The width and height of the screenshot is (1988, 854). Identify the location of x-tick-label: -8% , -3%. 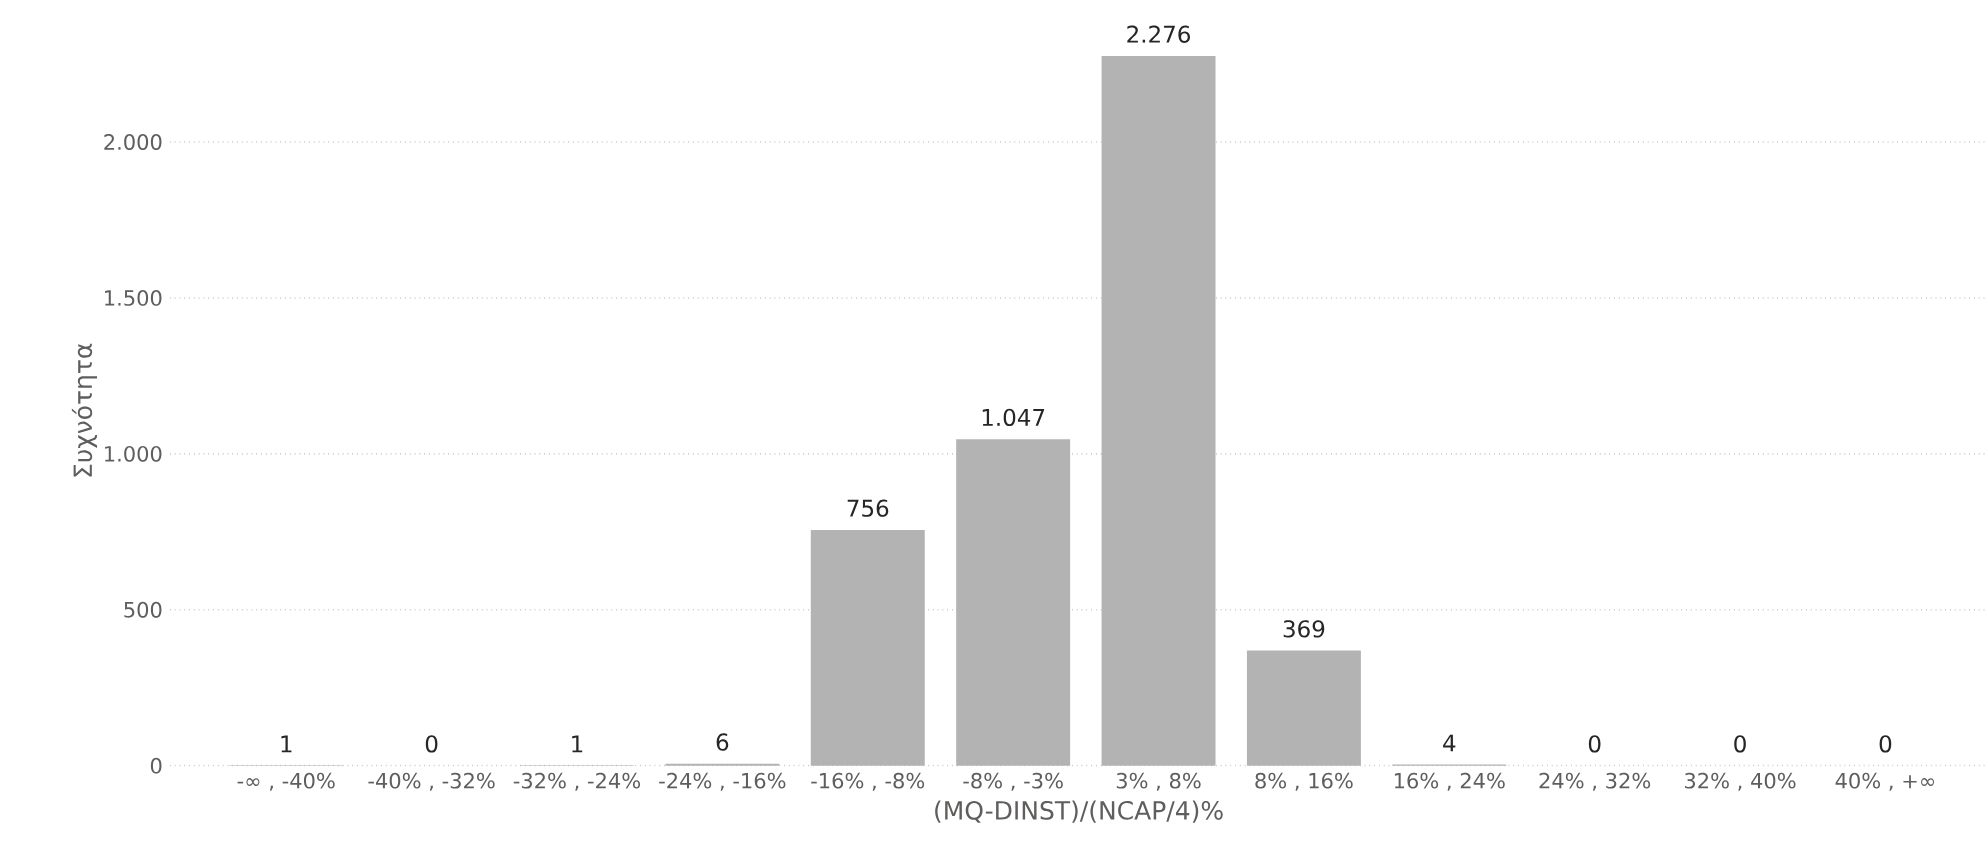
(1013, 781).